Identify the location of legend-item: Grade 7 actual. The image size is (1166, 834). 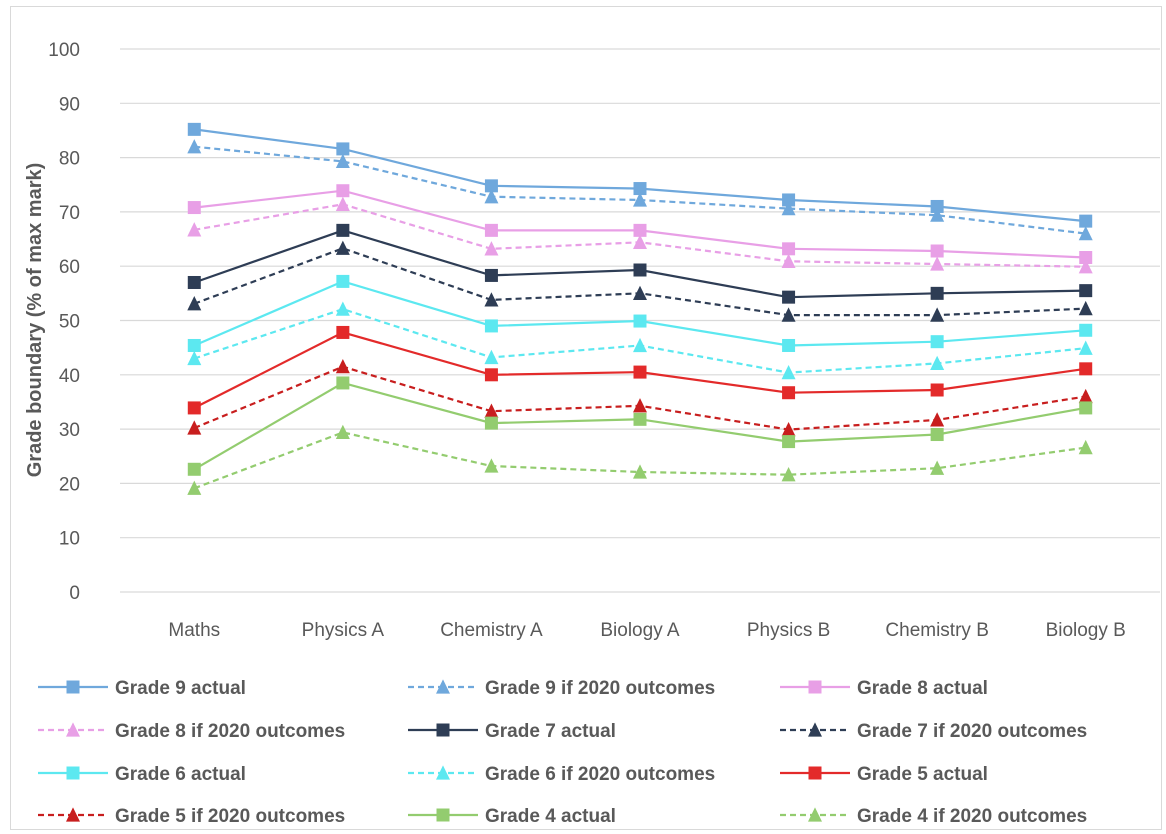
(512, 731).